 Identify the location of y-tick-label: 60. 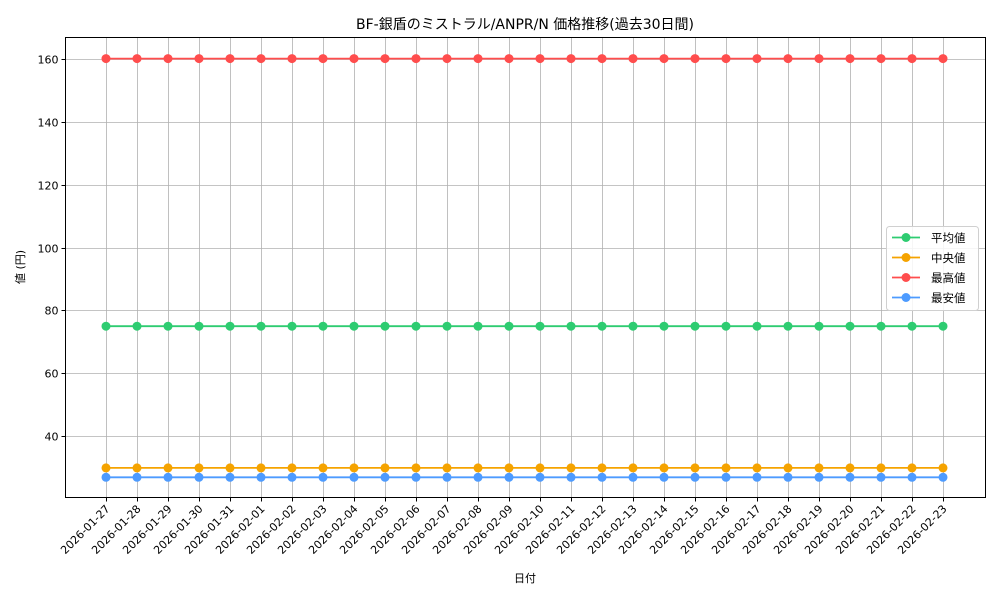
(52, 374).